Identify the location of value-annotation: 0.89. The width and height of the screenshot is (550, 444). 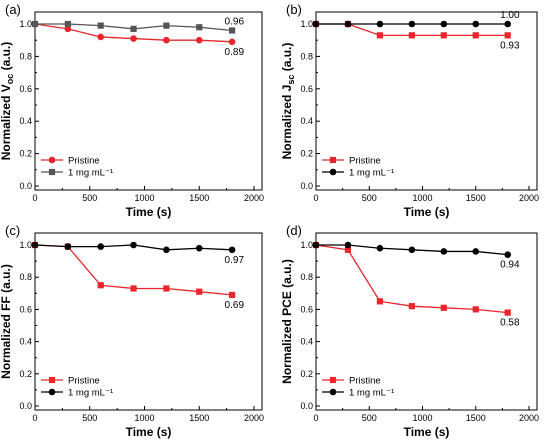
(235, 52).